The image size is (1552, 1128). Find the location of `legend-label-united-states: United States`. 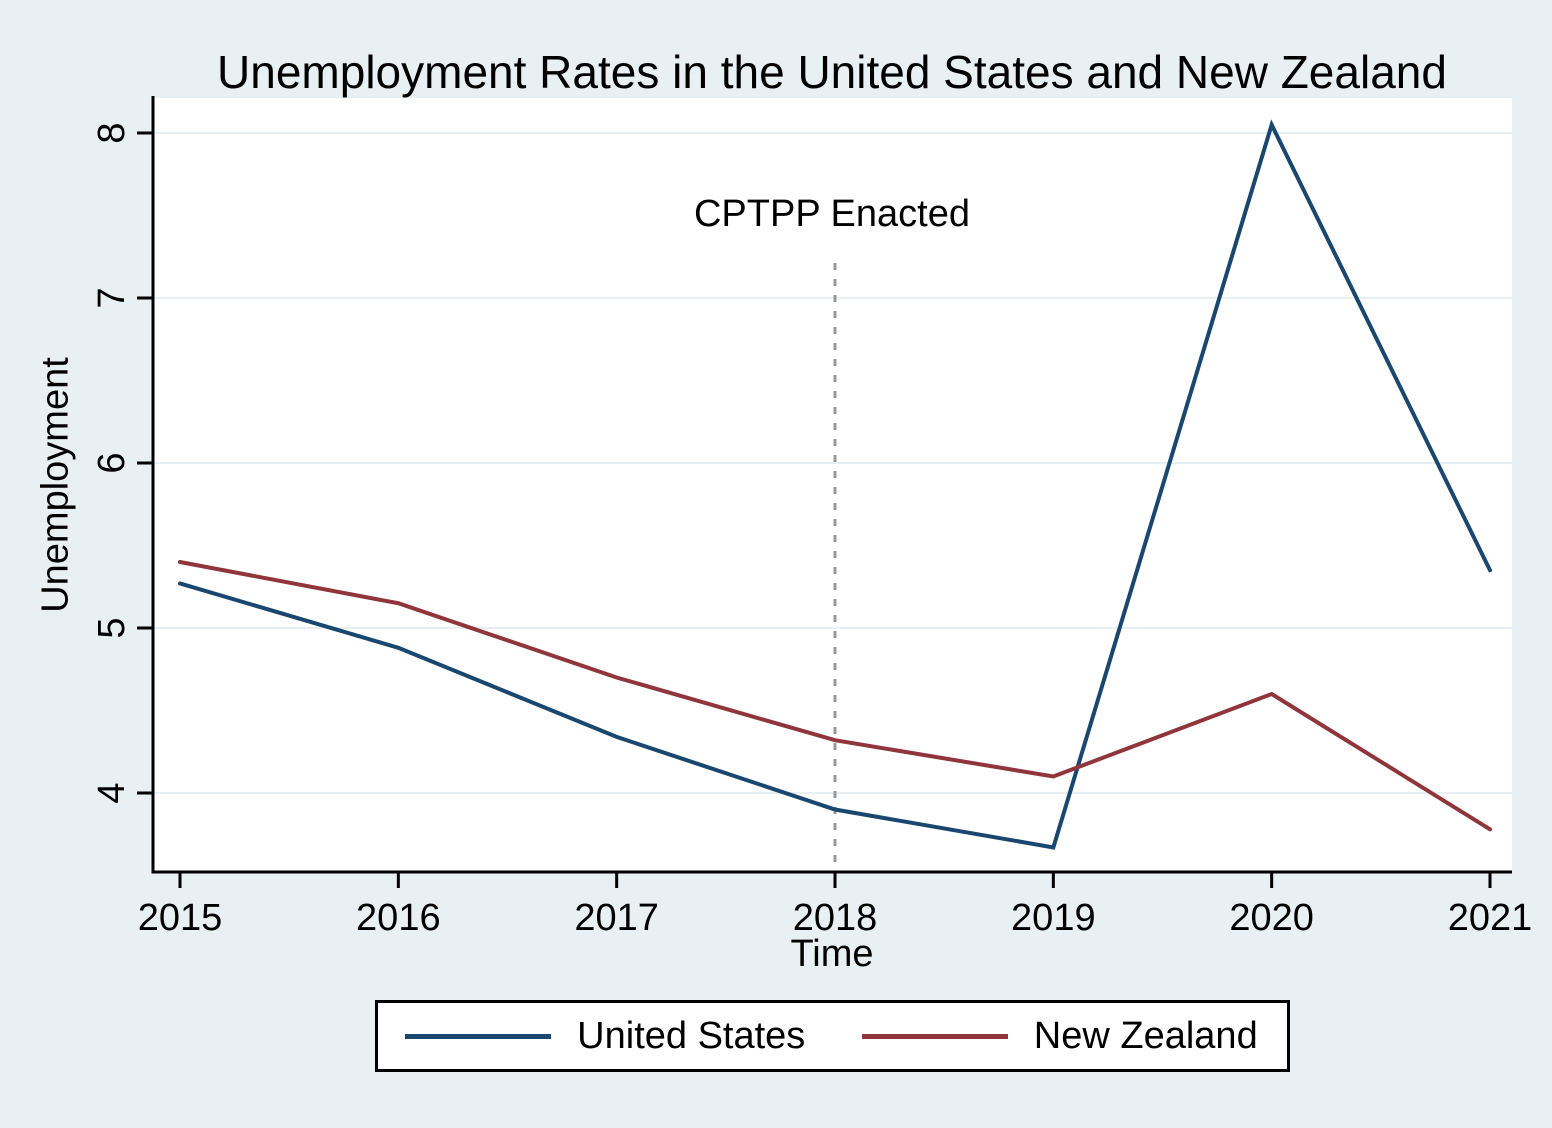

legend-label-united-states: United States is located at coordinates (691, 1035).